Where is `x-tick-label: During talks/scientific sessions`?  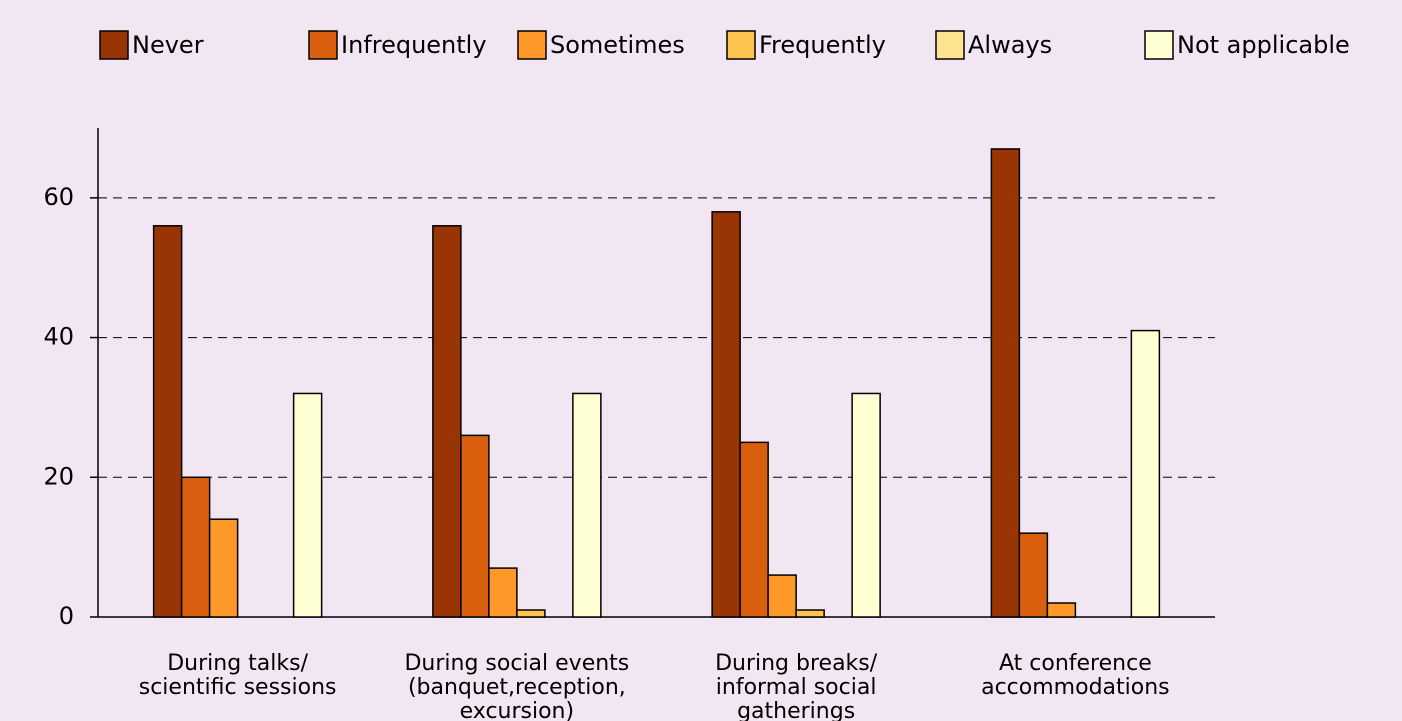 x-tick-label: During talks/scientific sessions is located at coordinates (238, 675).